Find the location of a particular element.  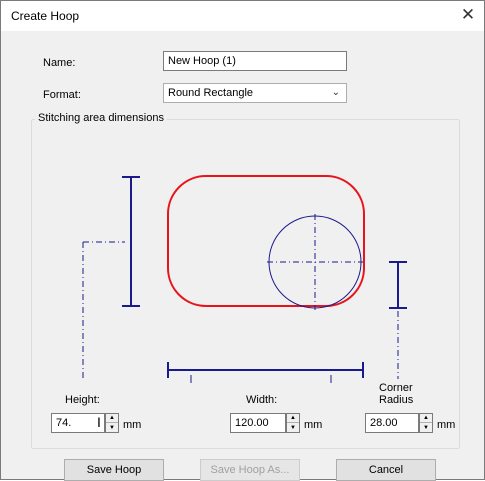

name-input: New Hoop (1) is located at coordinates (255, 61).